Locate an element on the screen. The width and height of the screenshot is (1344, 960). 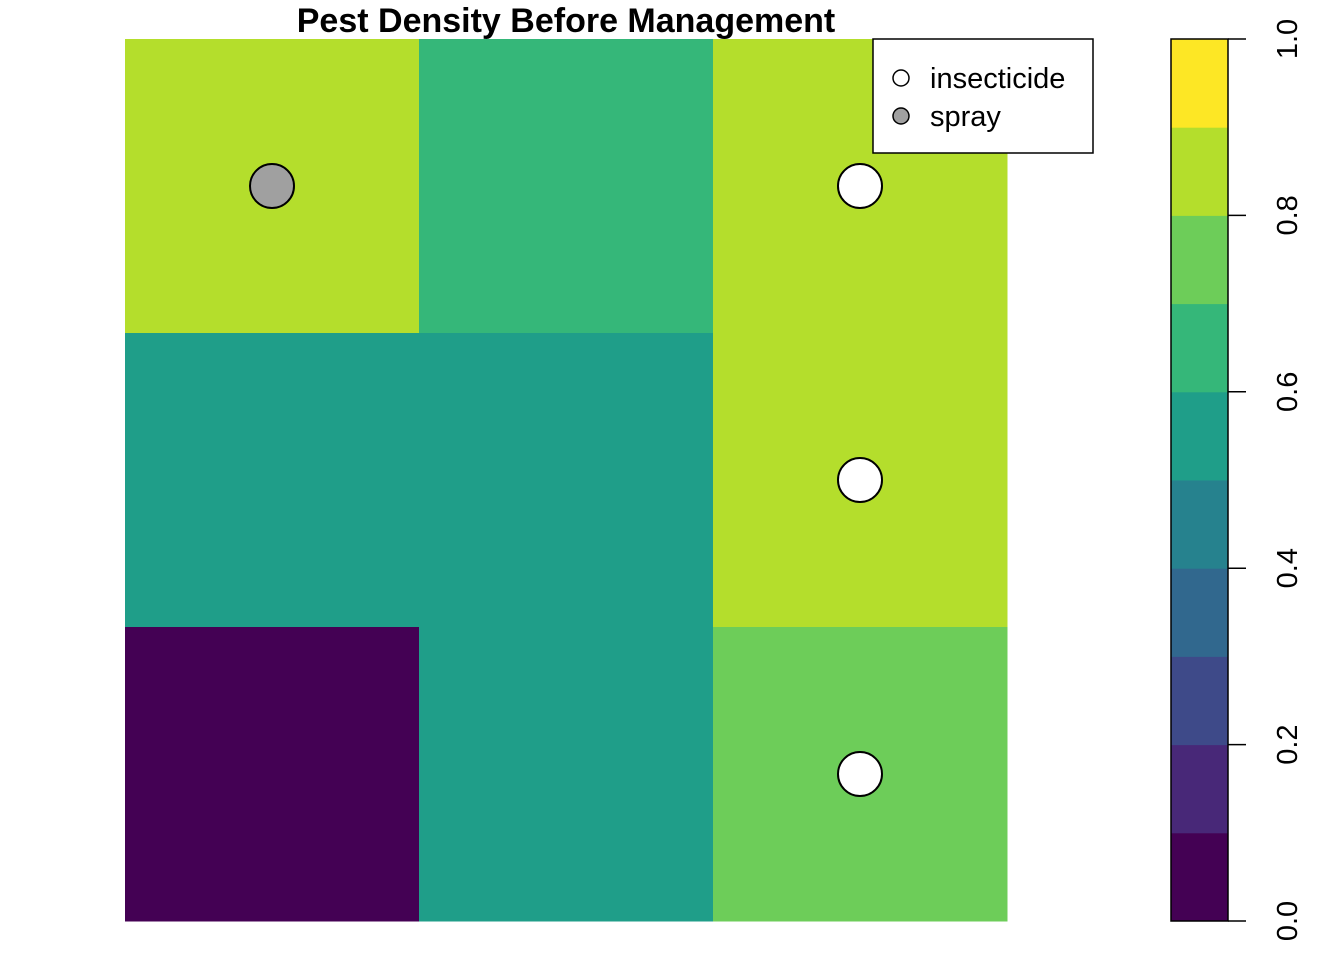
heatmap-cell-r1-c1 is located at coordinates (566, 480).